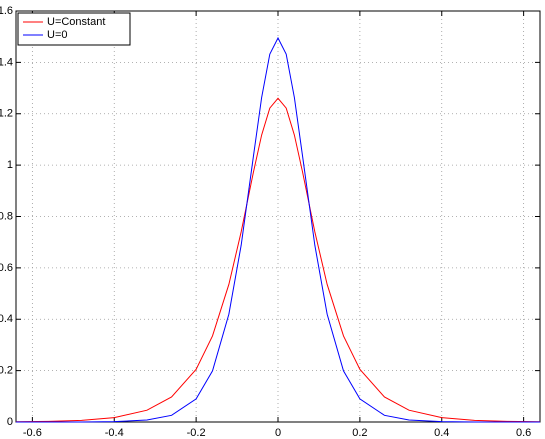 This screenshot has width=545, height=439. What do you see at coordinates (359, 433) in the screenshot?
I see `x-tick-label: 0.2` at bounding box center [359, 433].